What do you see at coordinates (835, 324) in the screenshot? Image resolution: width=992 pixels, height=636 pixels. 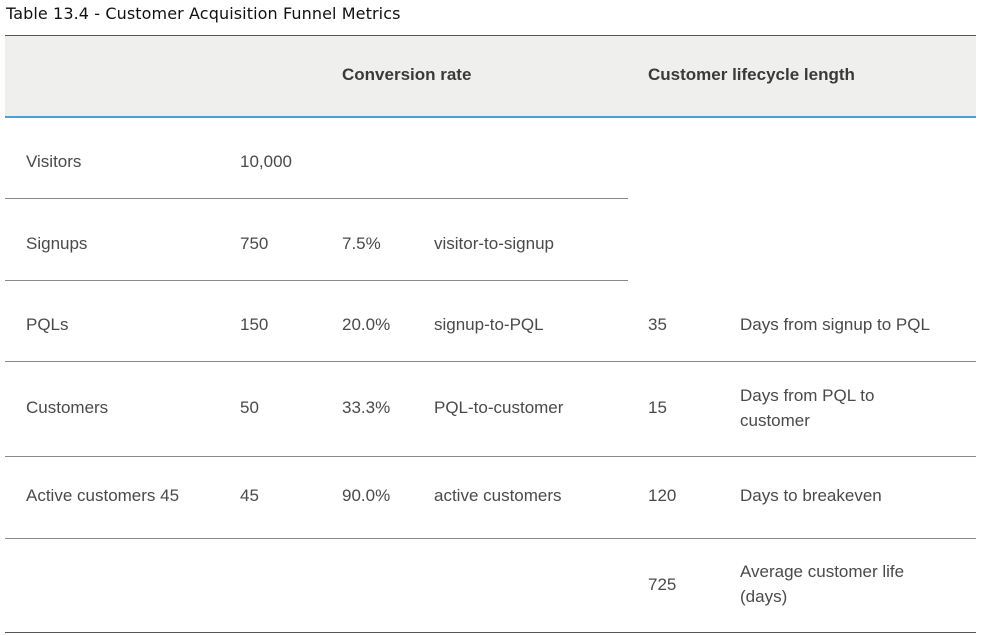 I see `row-days-label: Days from signup to PQL` at bounding box center [835, 324].